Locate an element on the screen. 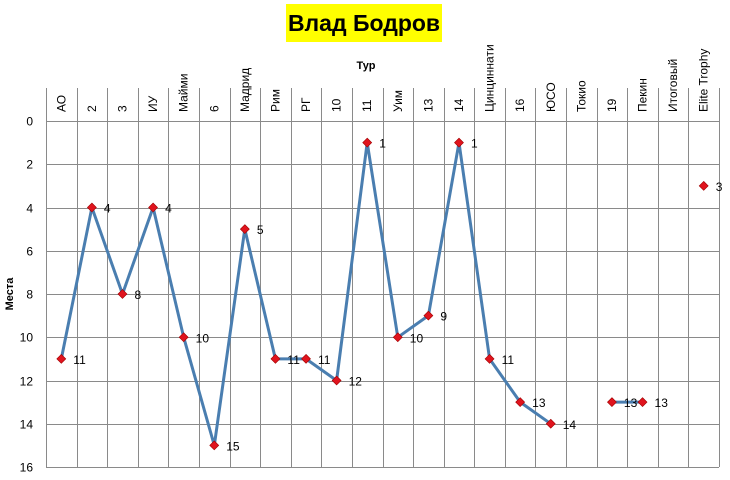  x-tick-label: 10 is located at coordinates (337, 105).